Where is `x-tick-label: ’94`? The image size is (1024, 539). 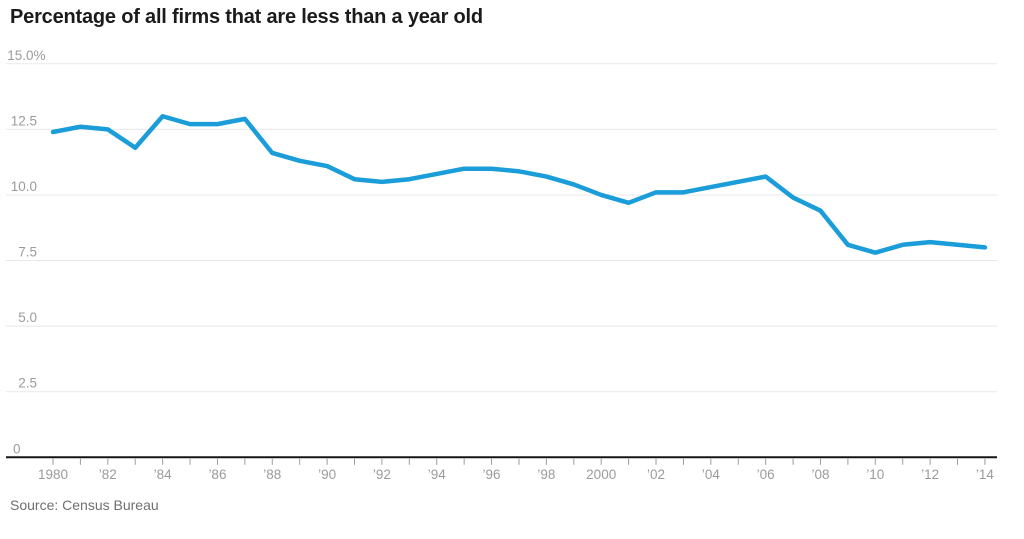
x-tick-label: ’94 is located at coordinates (437, 474).